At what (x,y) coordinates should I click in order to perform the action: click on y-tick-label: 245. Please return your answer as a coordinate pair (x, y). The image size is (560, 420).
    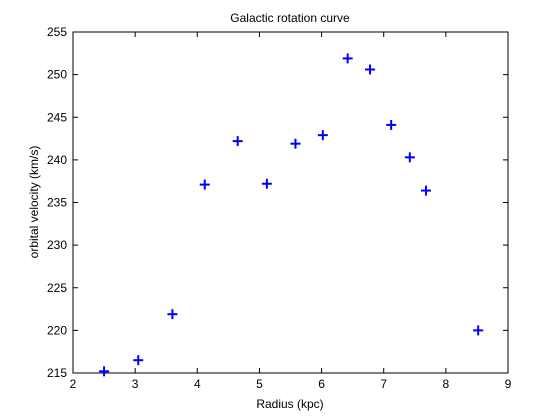
    Looking at the image, I should click on (57, 117).